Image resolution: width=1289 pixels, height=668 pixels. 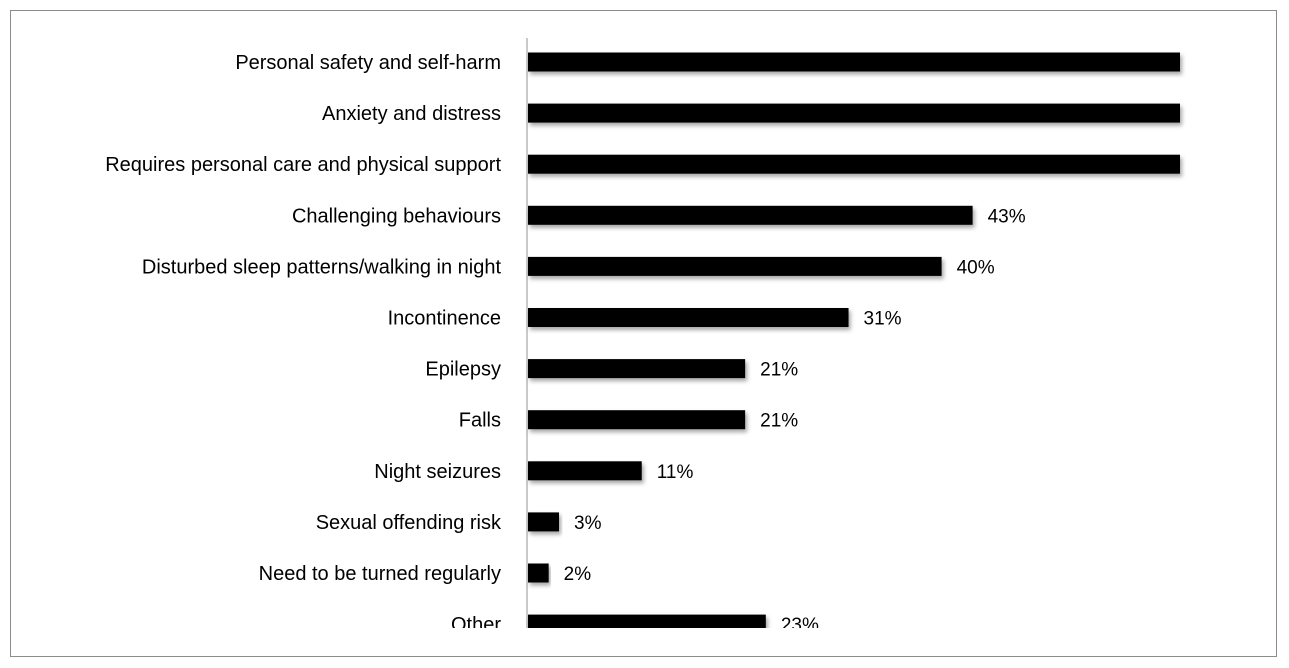 What do you see at coordinates (409, 523) in the screenshot?
I see `category-label: Sexual offending risk` at bounding box center [409, 523].